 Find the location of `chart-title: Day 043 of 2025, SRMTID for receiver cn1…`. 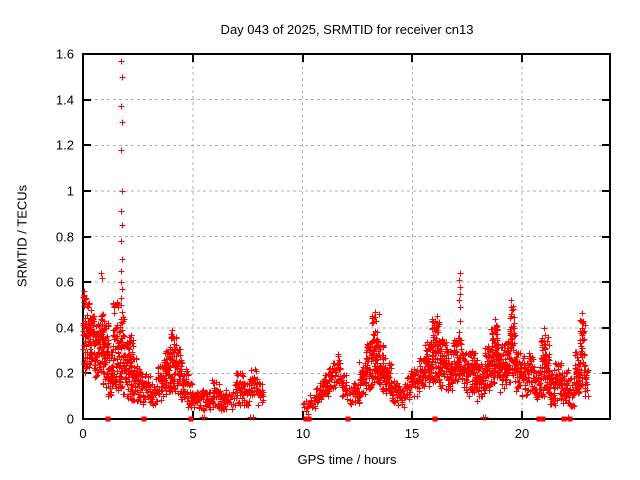

chart-title: Day 043 of 2025, SRMTID for receiver cn1… is located at coordinates (347, 29).